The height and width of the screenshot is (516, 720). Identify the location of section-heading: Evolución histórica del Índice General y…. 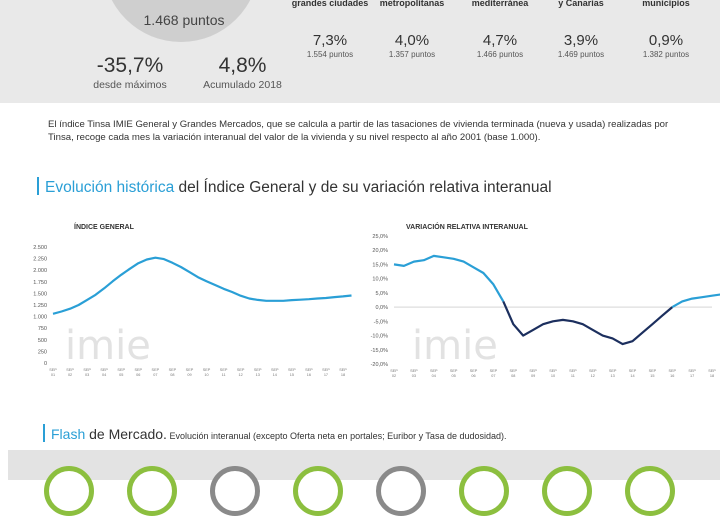
(294, 187).